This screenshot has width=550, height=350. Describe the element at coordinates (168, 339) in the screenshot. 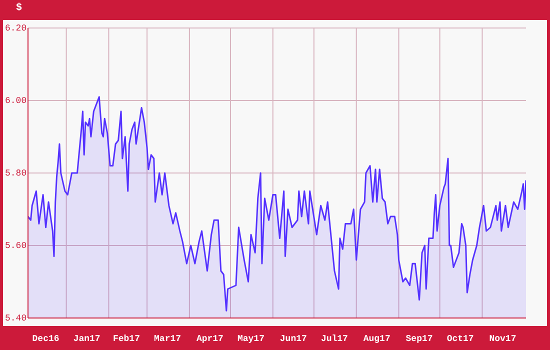

I see `x-tick-label: Mar17` at that location.